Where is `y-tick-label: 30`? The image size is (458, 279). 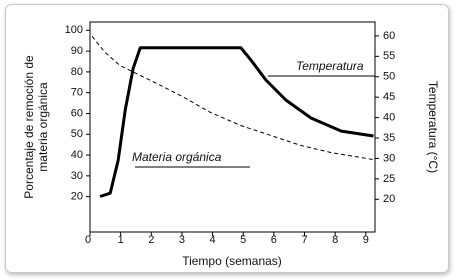
y-tick-label: 30 is located at coordinates (77, 176).